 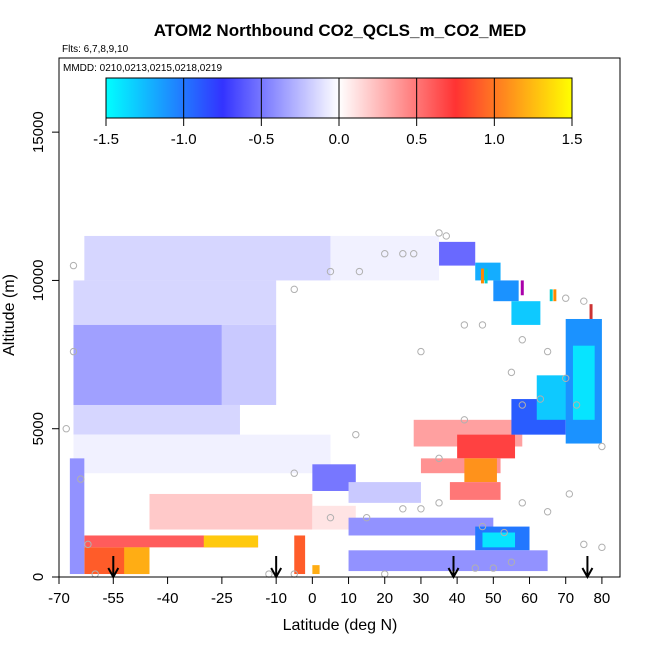 What do you see at coordinates (572, 139) in the screenshot?
I see `colorbar-tick-label: 1.5` at bounding box center [572, 139].